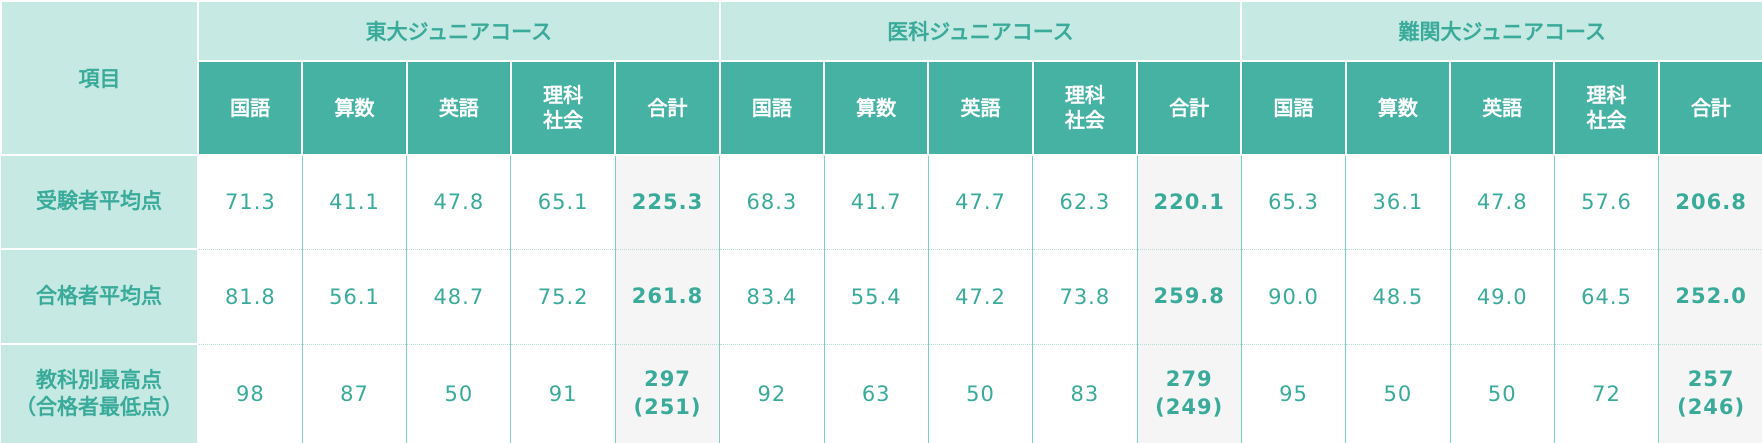 Image resolution: width=1762 pixels, height=443 pixels. What do you see at coordinates (563, 393) in the screenshot?
I see `score-cell: 91` at bounding box center [563, 393].